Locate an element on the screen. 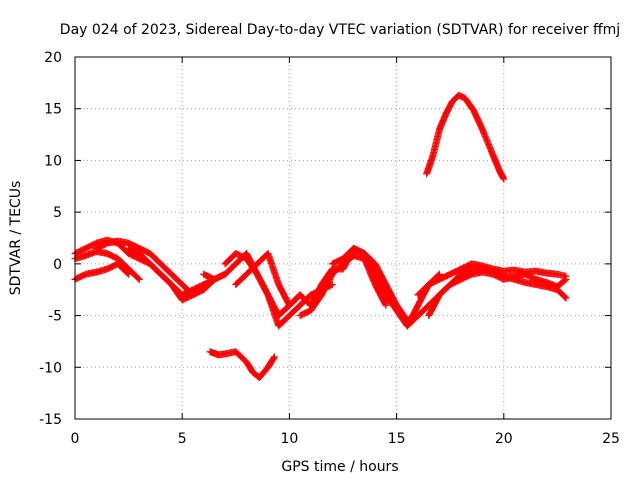  x-tick-label: 10 is located at coordinates (289, 439).